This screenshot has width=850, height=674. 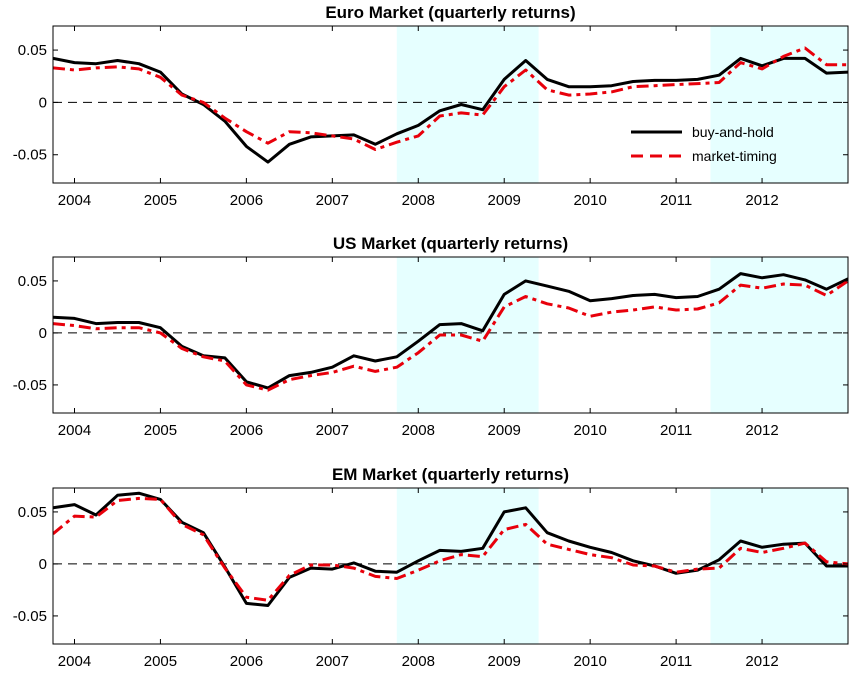 What do you see at coordinates (450, 243) in the screenshot?
I see `panel-title: US Market (quarterly returns)` at bounding box center [450, 243].